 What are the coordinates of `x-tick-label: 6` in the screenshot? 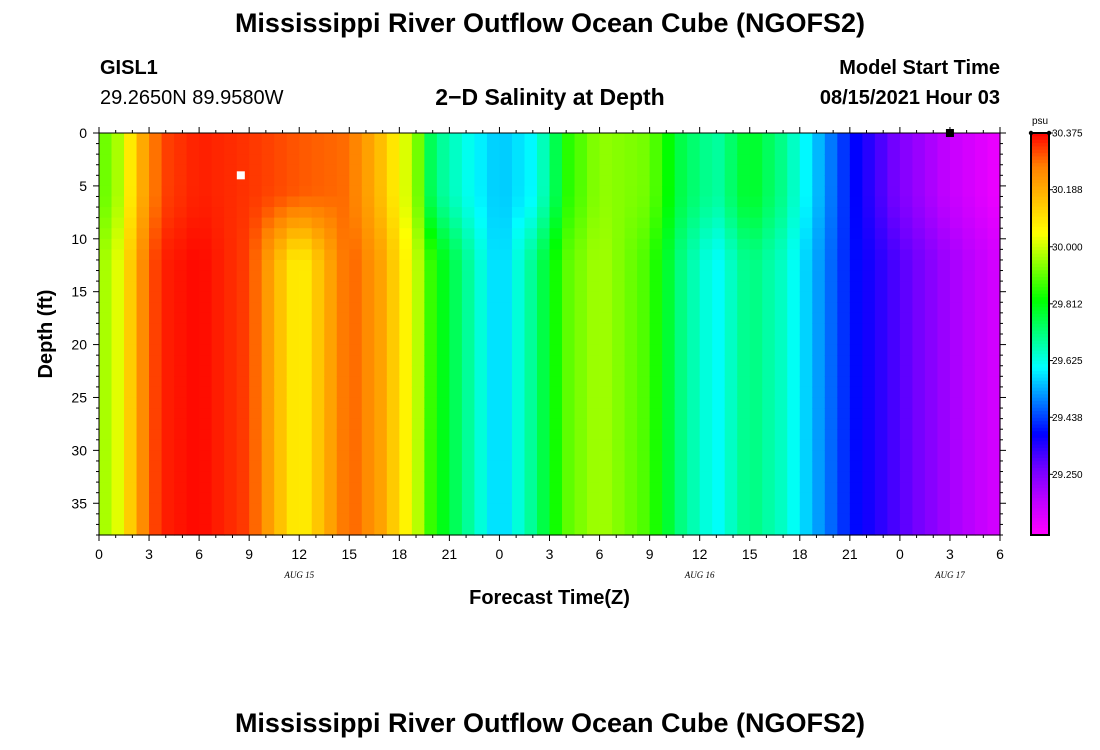 It's located at (600, 554).